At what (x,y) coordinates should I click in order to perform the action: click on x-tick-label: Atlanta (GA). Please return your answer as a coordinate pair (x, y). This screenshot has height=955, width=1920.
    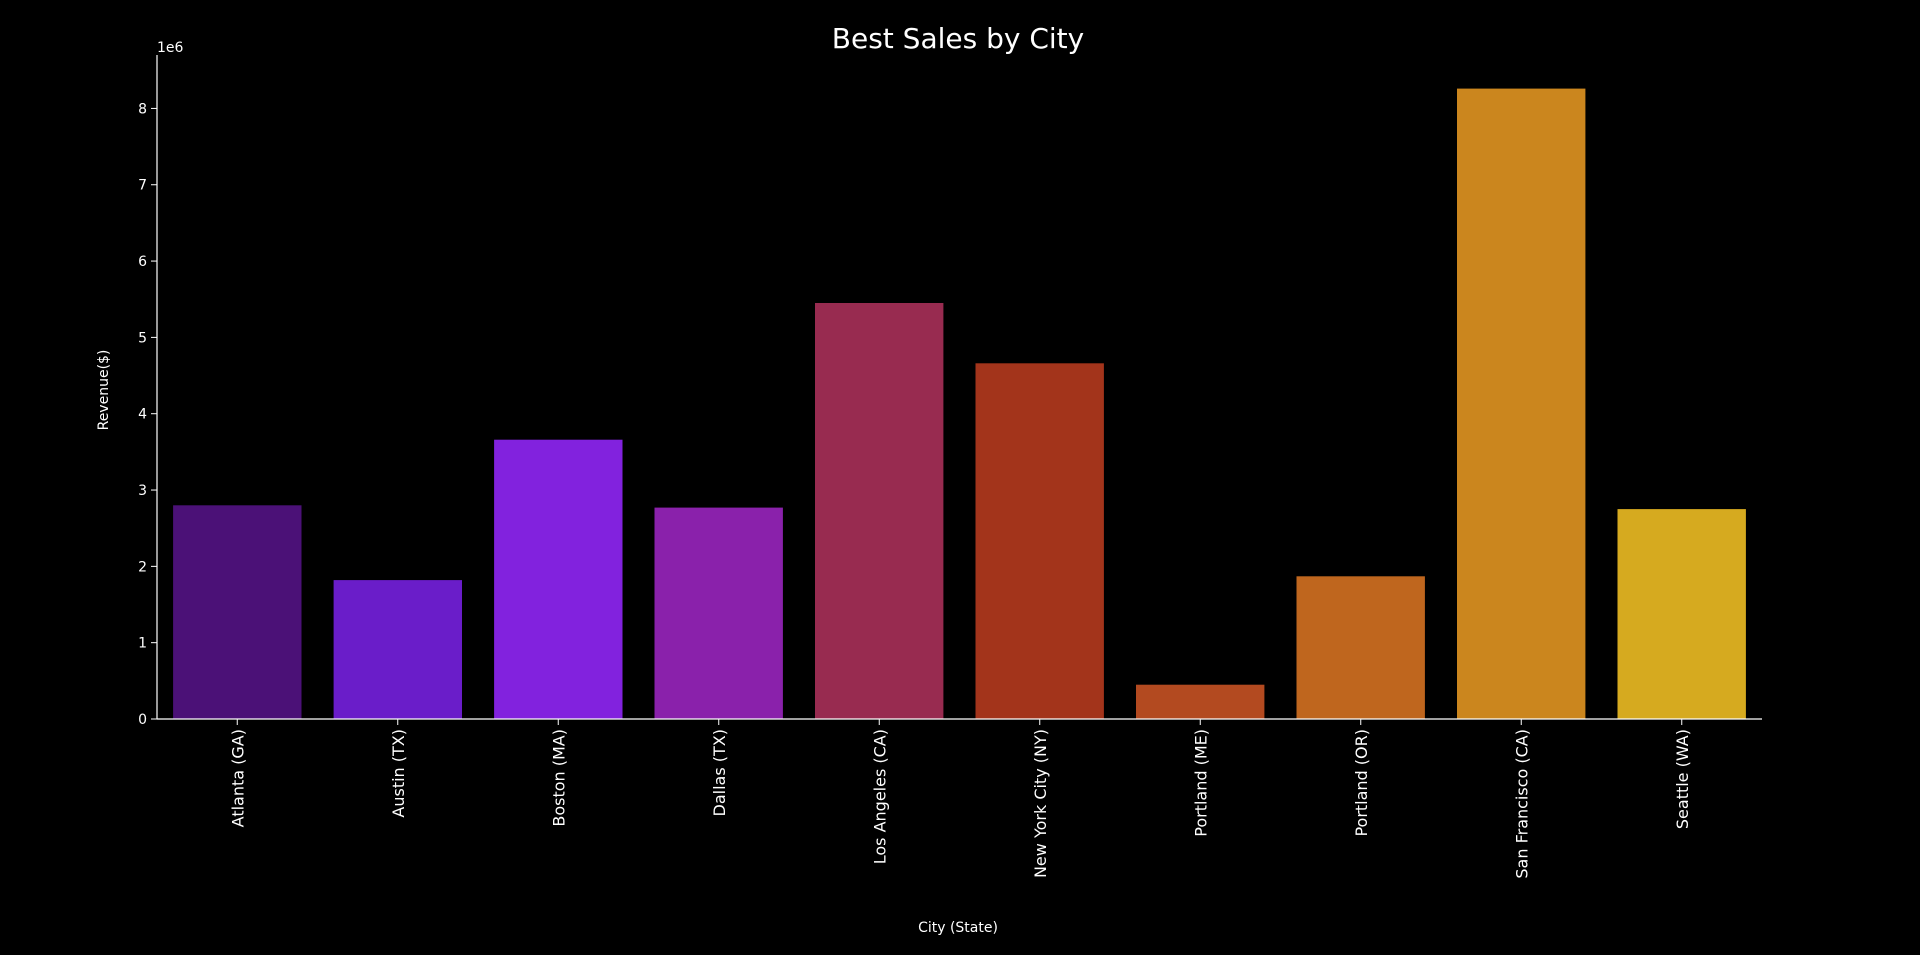
    Looking at the image, I should click on (237, 778).